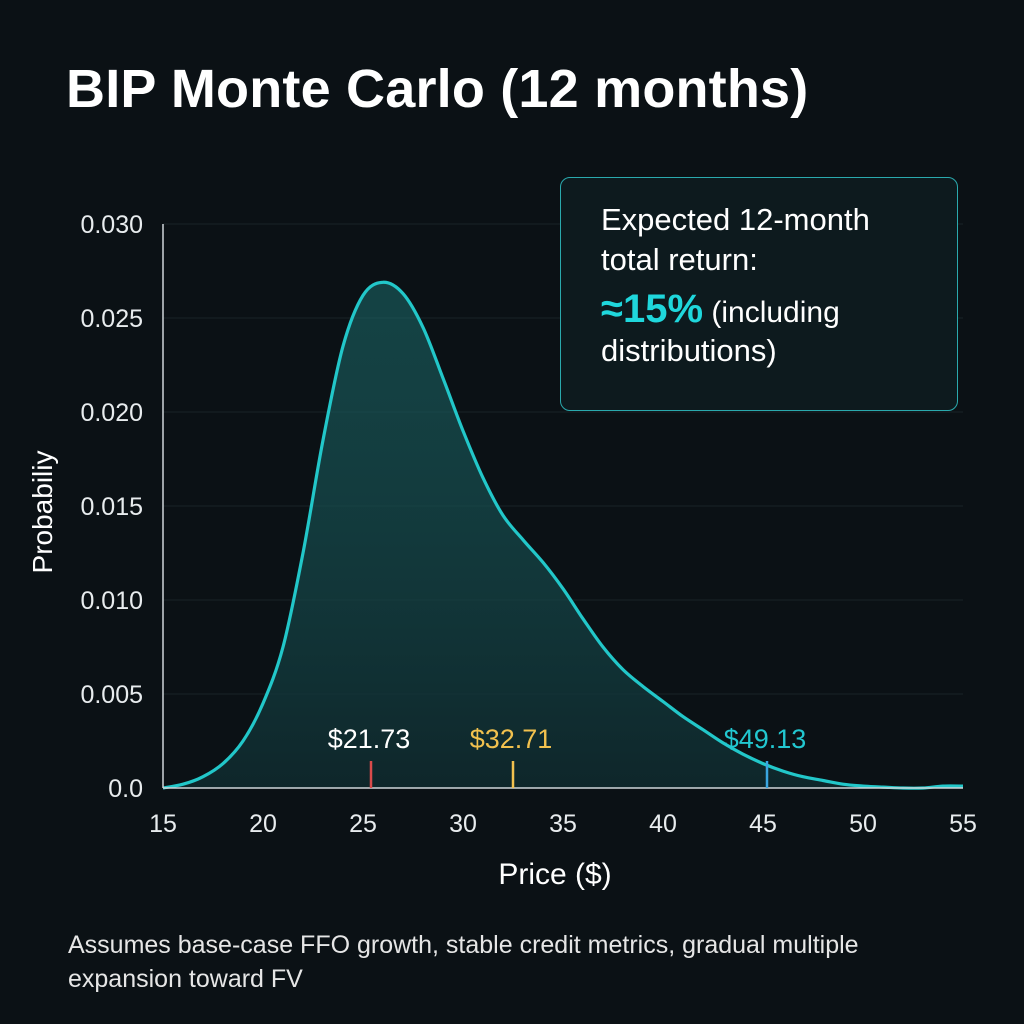  I want to click on x-axis-label: Price ($), so click(554, 874).